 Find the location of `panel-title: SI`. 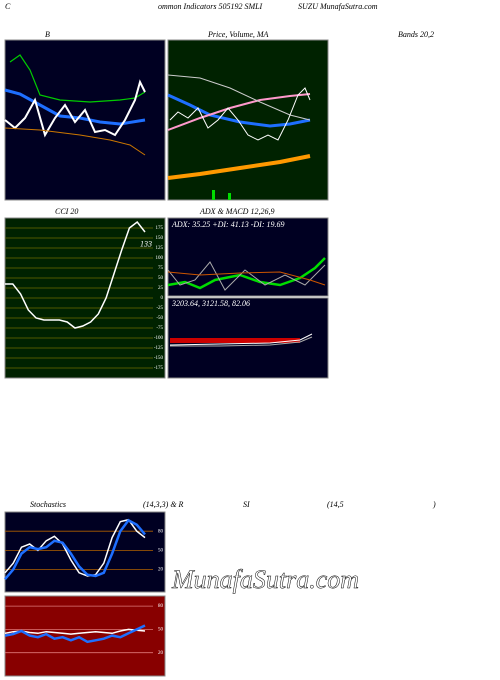

panel-title: SI is located at coordinates (246, 504).